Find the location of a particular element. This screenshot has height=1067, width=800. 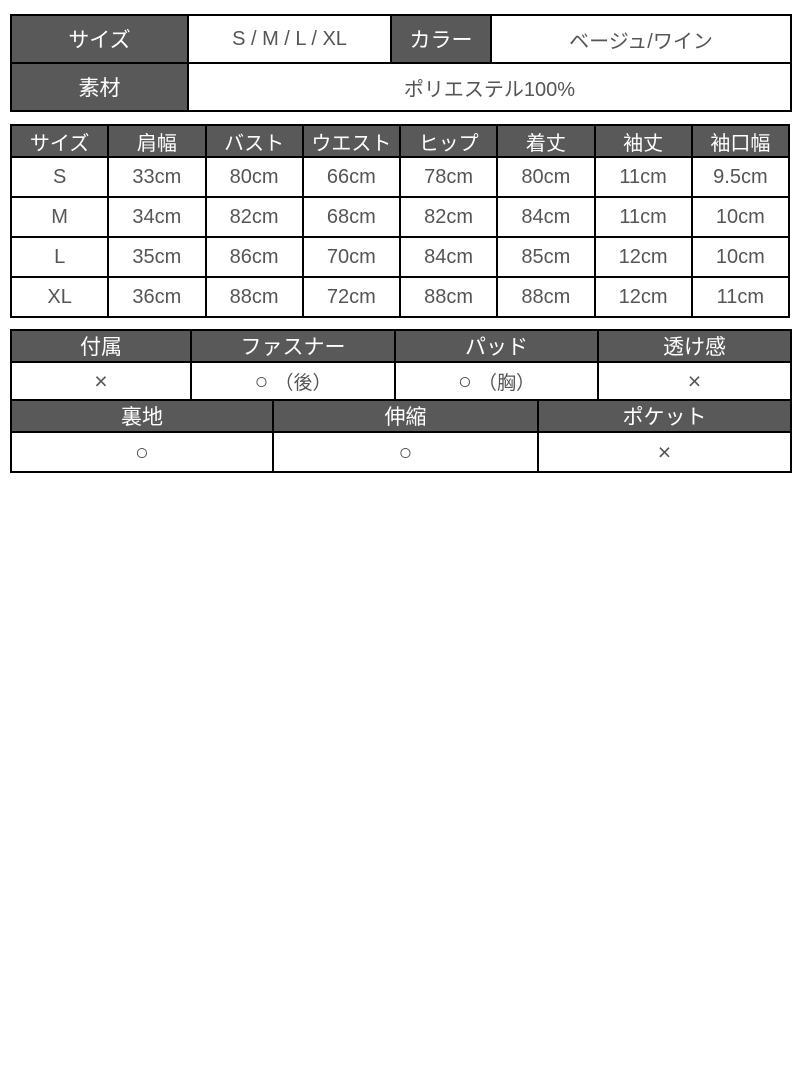

col-header-waist: ウエスト is located at coordinates (351, 141).